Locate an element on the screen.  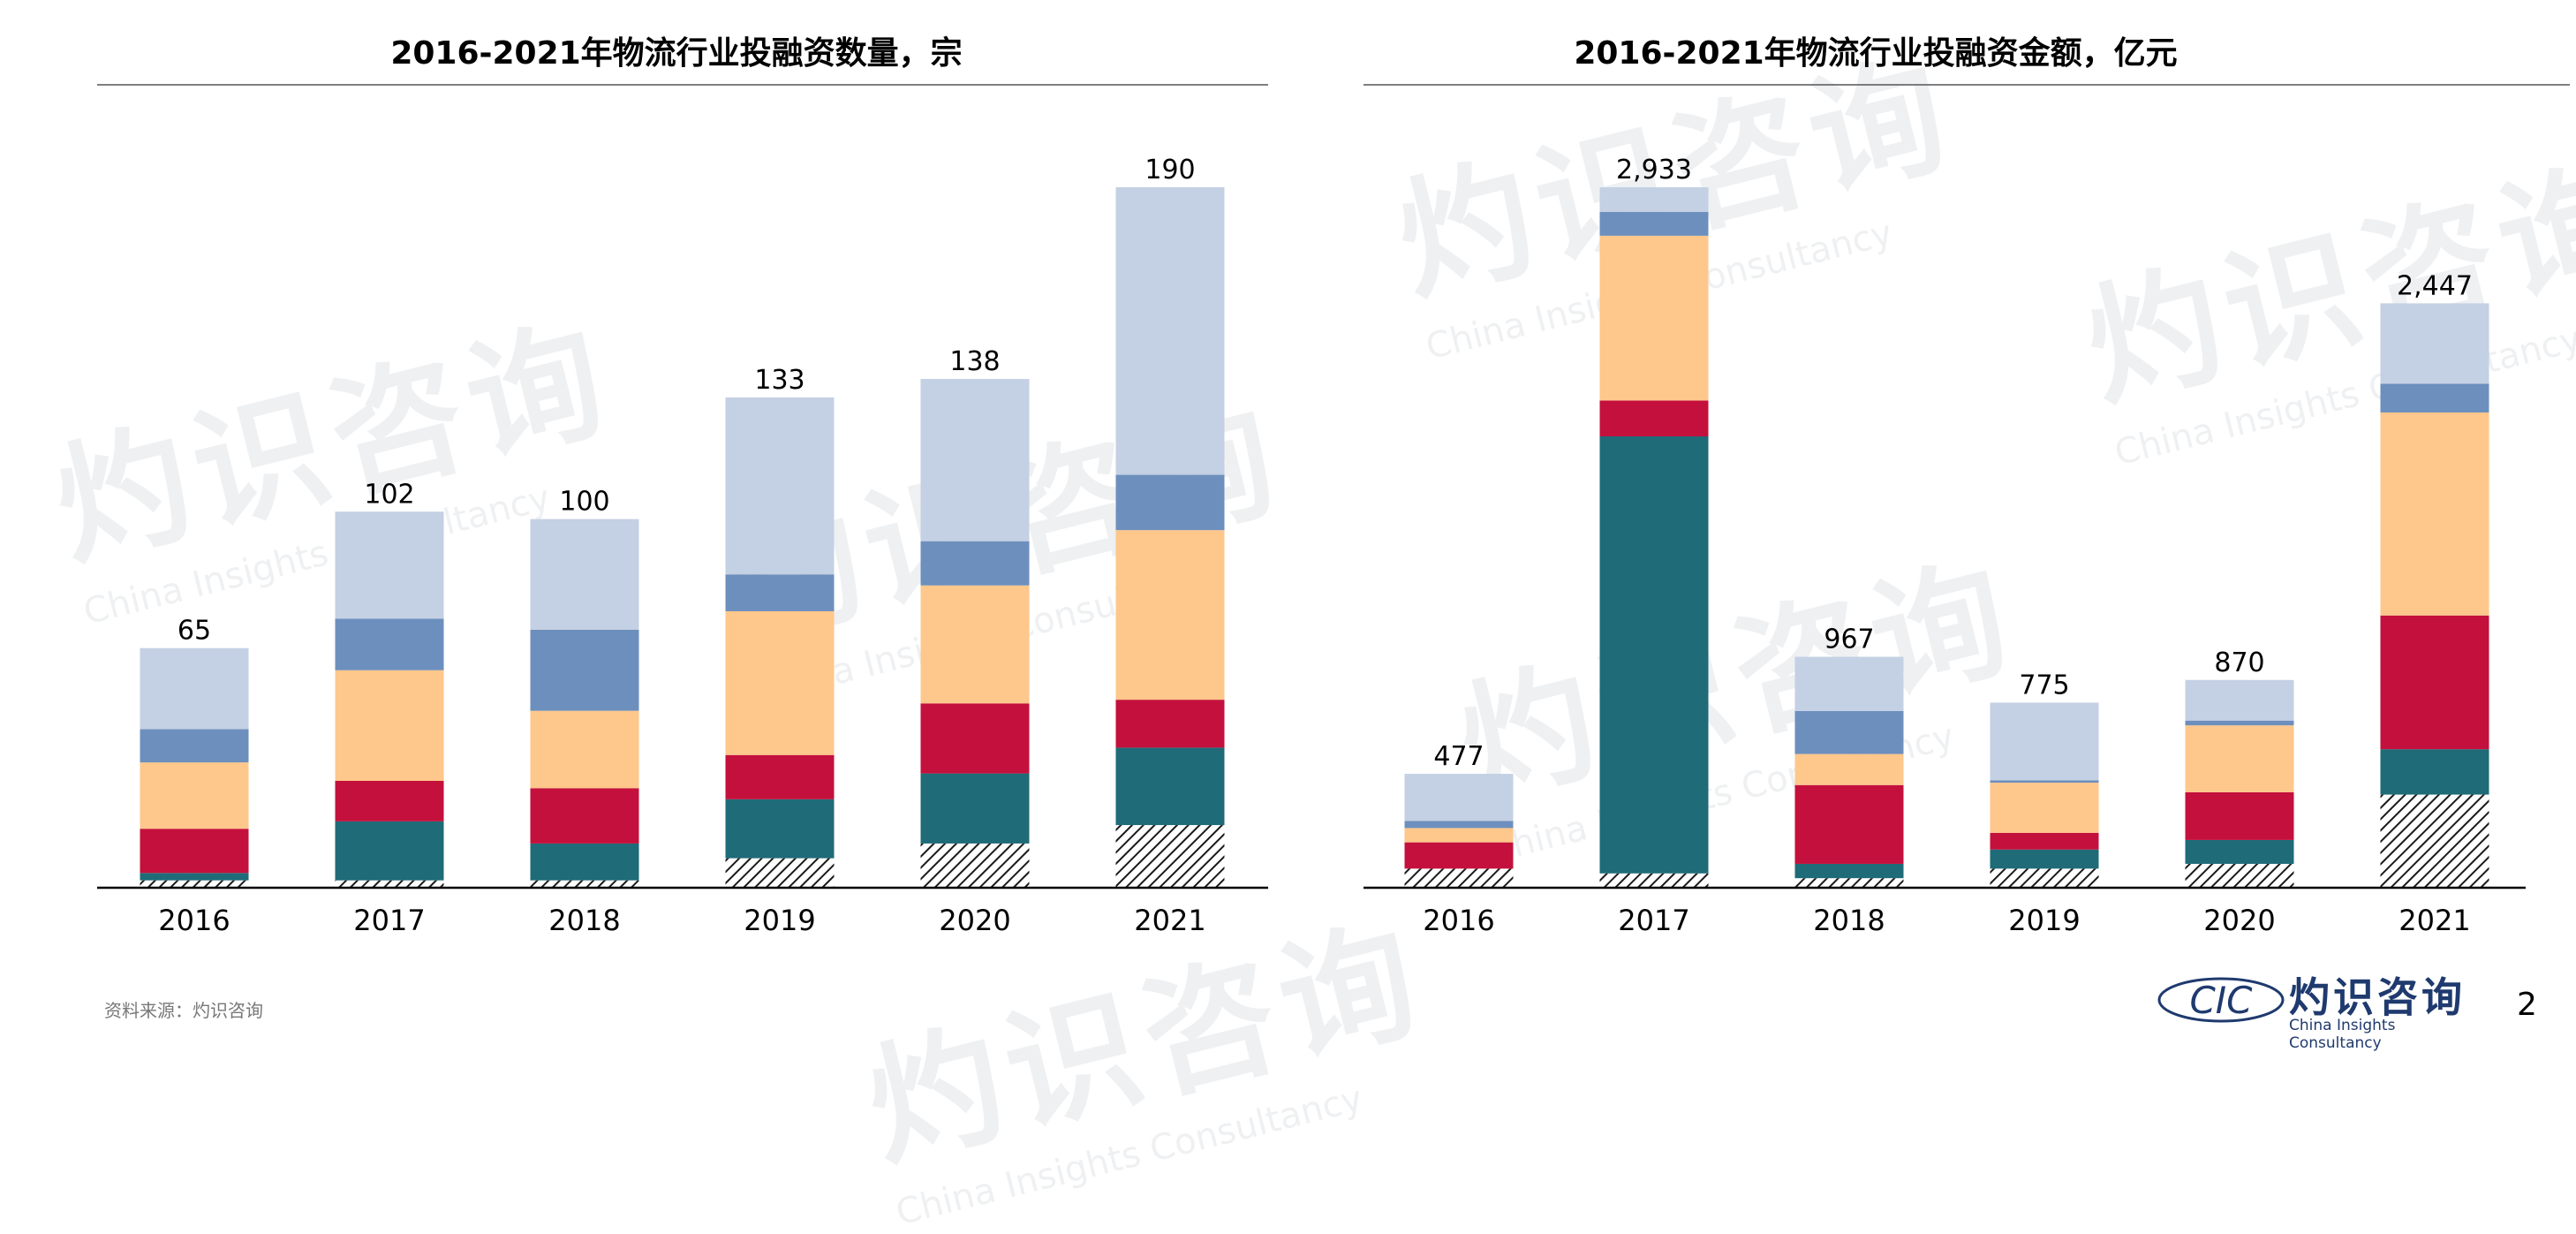
bar-total-label: 477 is located at coordinates (1458, 756).